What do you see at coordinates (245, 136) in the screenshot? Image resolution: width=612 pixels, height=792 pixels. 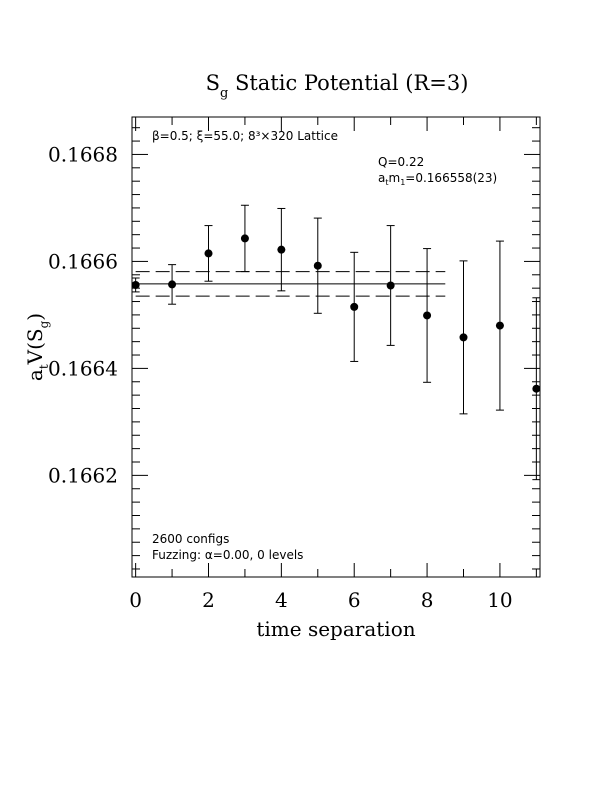 I see `lattice-params-annotation: β=0.5; ξ=55.0; 8³×320 Lattice` at bounding box center [245, 136].